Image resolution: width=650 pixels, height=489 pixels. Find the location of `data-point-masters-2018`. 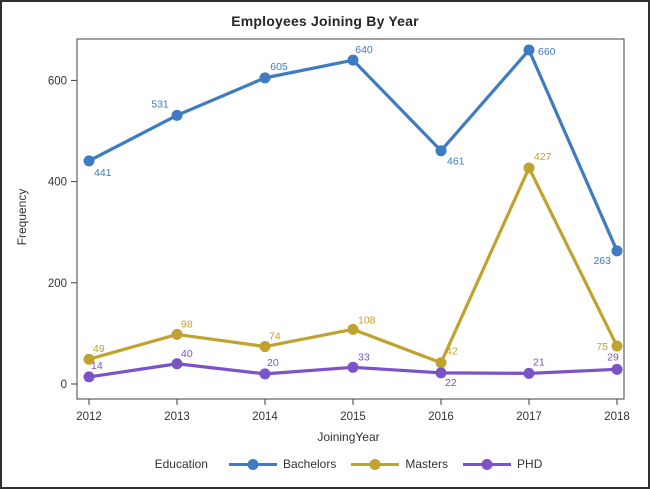

data-point-masters-2018 is located at coordinates (617, 346).